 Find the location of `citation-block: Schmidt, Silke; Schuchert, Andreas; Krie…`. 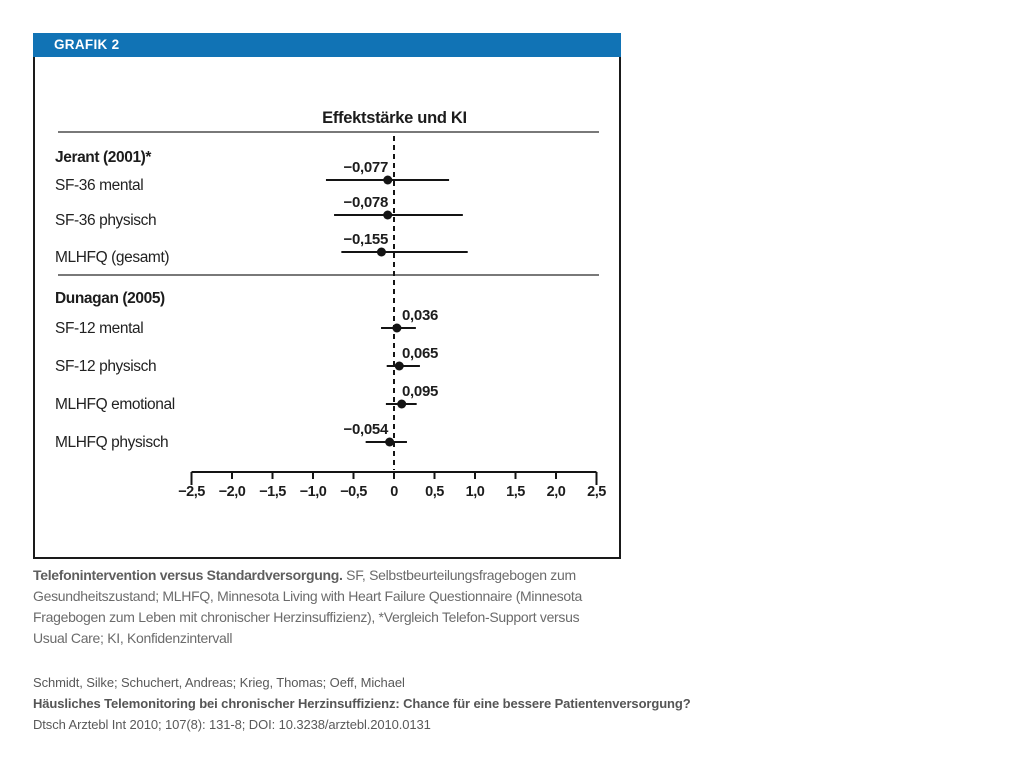

citation-block: Schmidt, Silke; Schuchert, Andreas; Krie… is located at coordinates (513, 703).